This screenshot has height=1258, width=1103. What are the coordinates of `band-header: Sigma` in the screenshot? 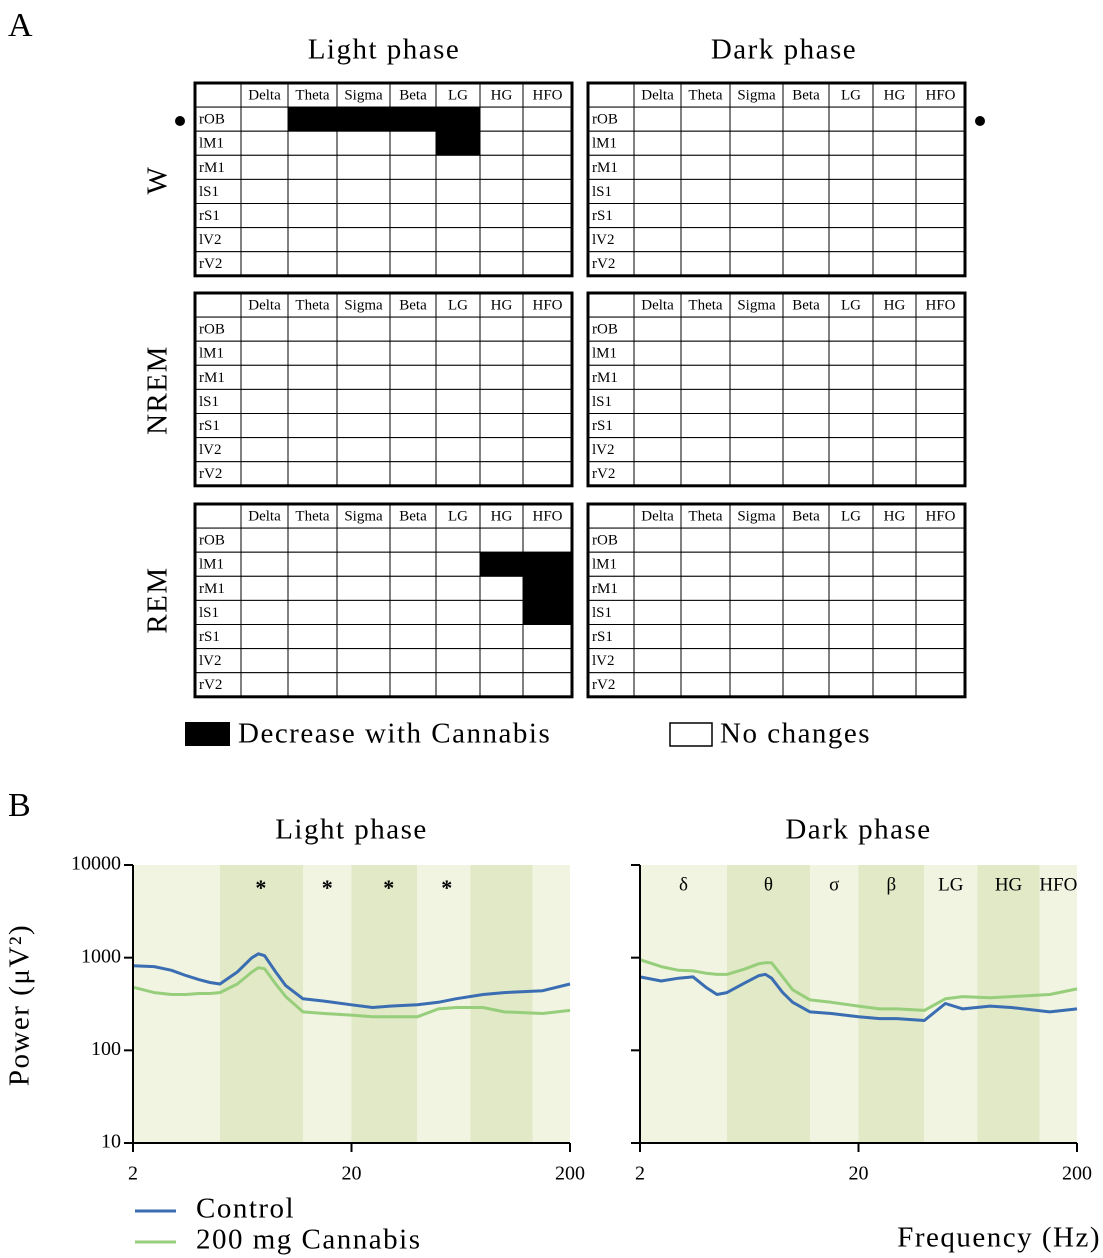 It's located at (363, 305).